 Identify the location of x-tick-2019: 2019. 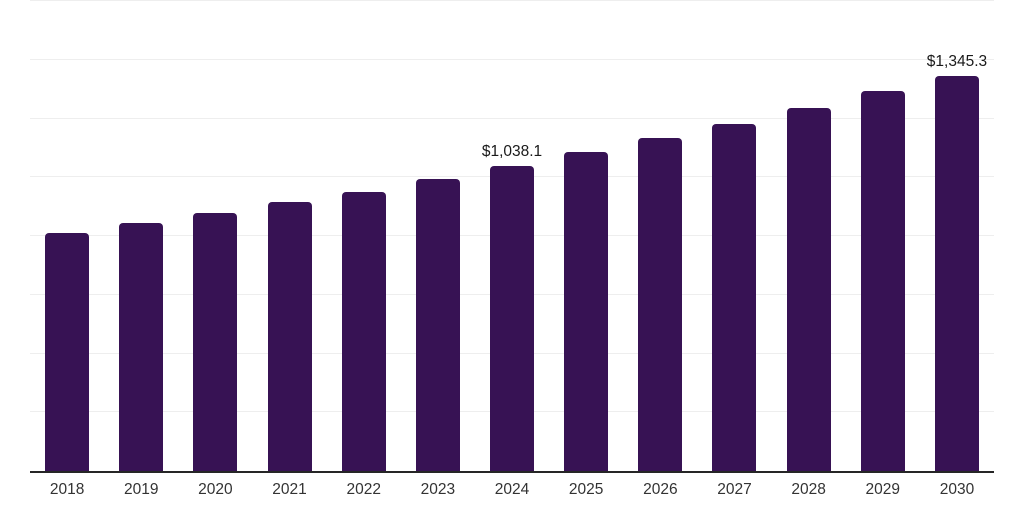
(141, 489).